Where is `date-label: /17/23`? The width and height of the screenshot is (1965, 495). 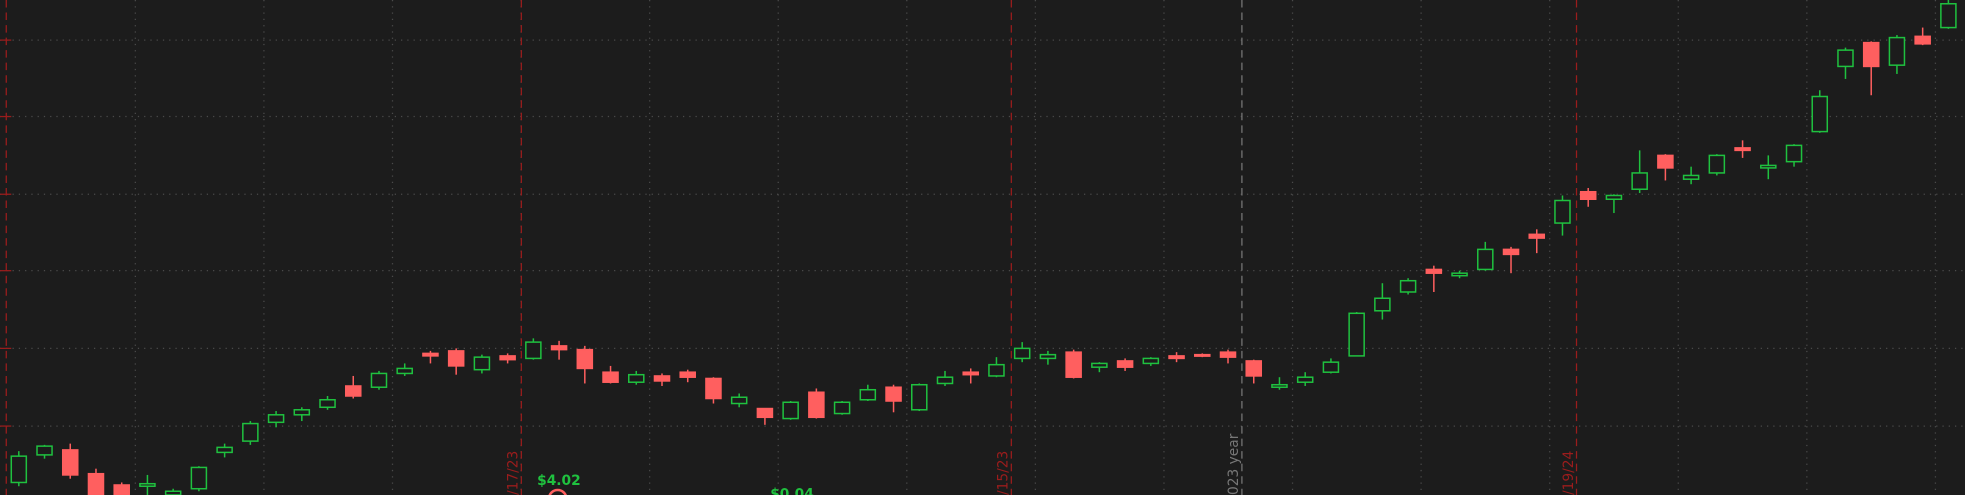
date-label: /17/23 is located at coordinates (514, 473).